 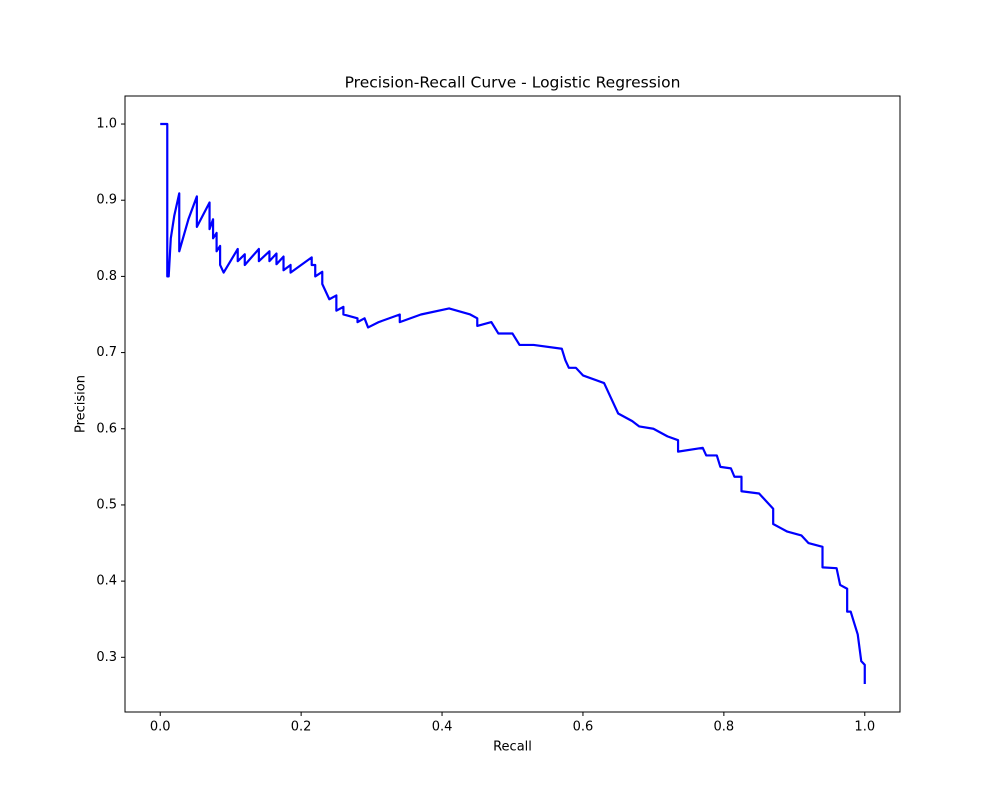 I want to click on x-tick-label: 0.6, so click(x=583, y=727).